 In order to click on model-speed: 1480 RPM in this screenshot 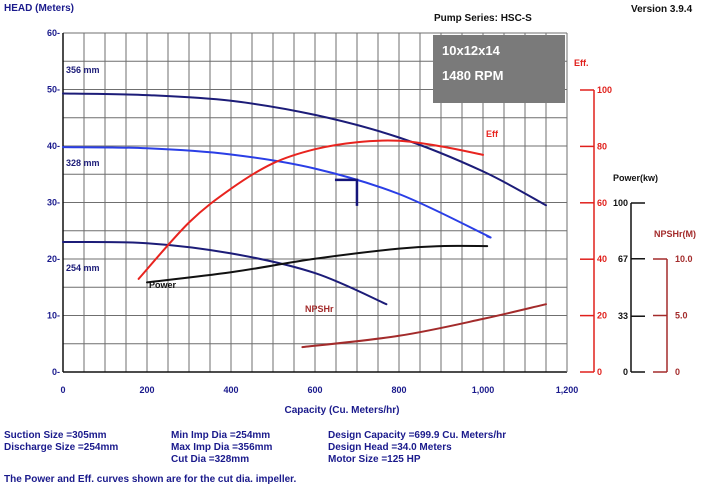, I will do `click(472, 75)`.